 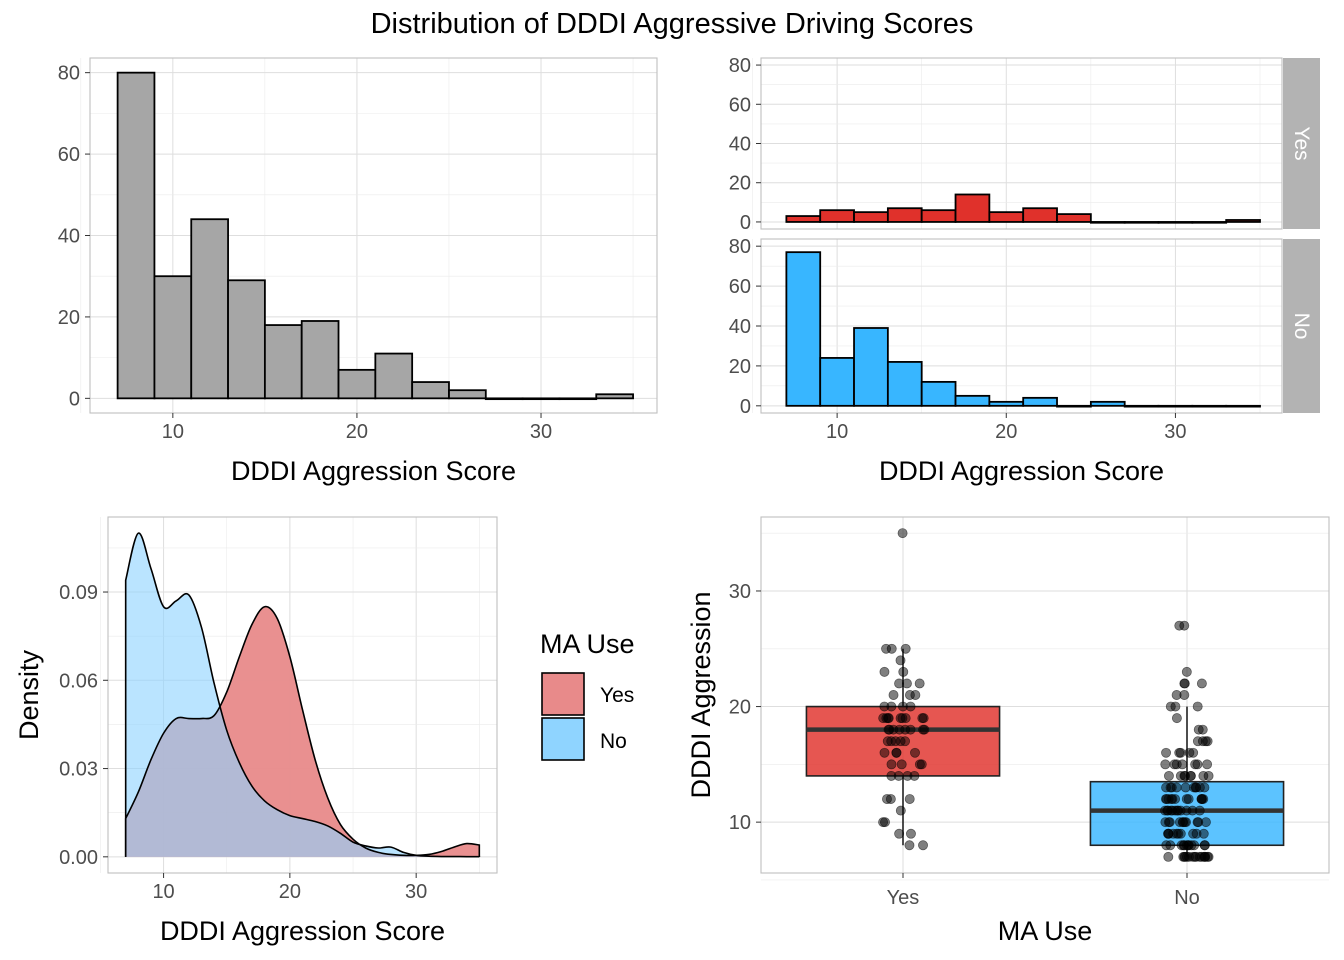 What do you see at coordinates (302, 695) in the screenshot?
I see `density-area-no` at bounding box center [302, 695].